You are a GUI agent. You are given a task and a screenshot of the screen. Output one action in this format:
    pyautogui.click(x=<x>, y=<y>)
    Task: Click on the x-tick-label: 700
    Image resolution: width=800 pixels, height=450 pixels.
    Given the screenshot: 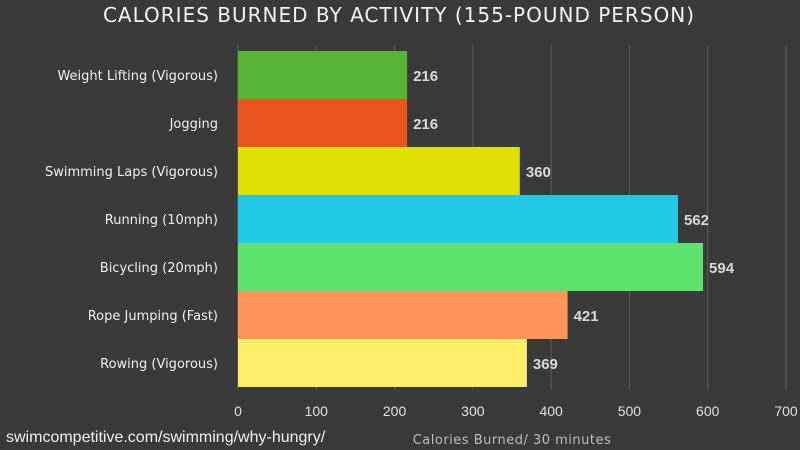 What is the action you would take?
    pyautogui.click(x=786, y=411)
    